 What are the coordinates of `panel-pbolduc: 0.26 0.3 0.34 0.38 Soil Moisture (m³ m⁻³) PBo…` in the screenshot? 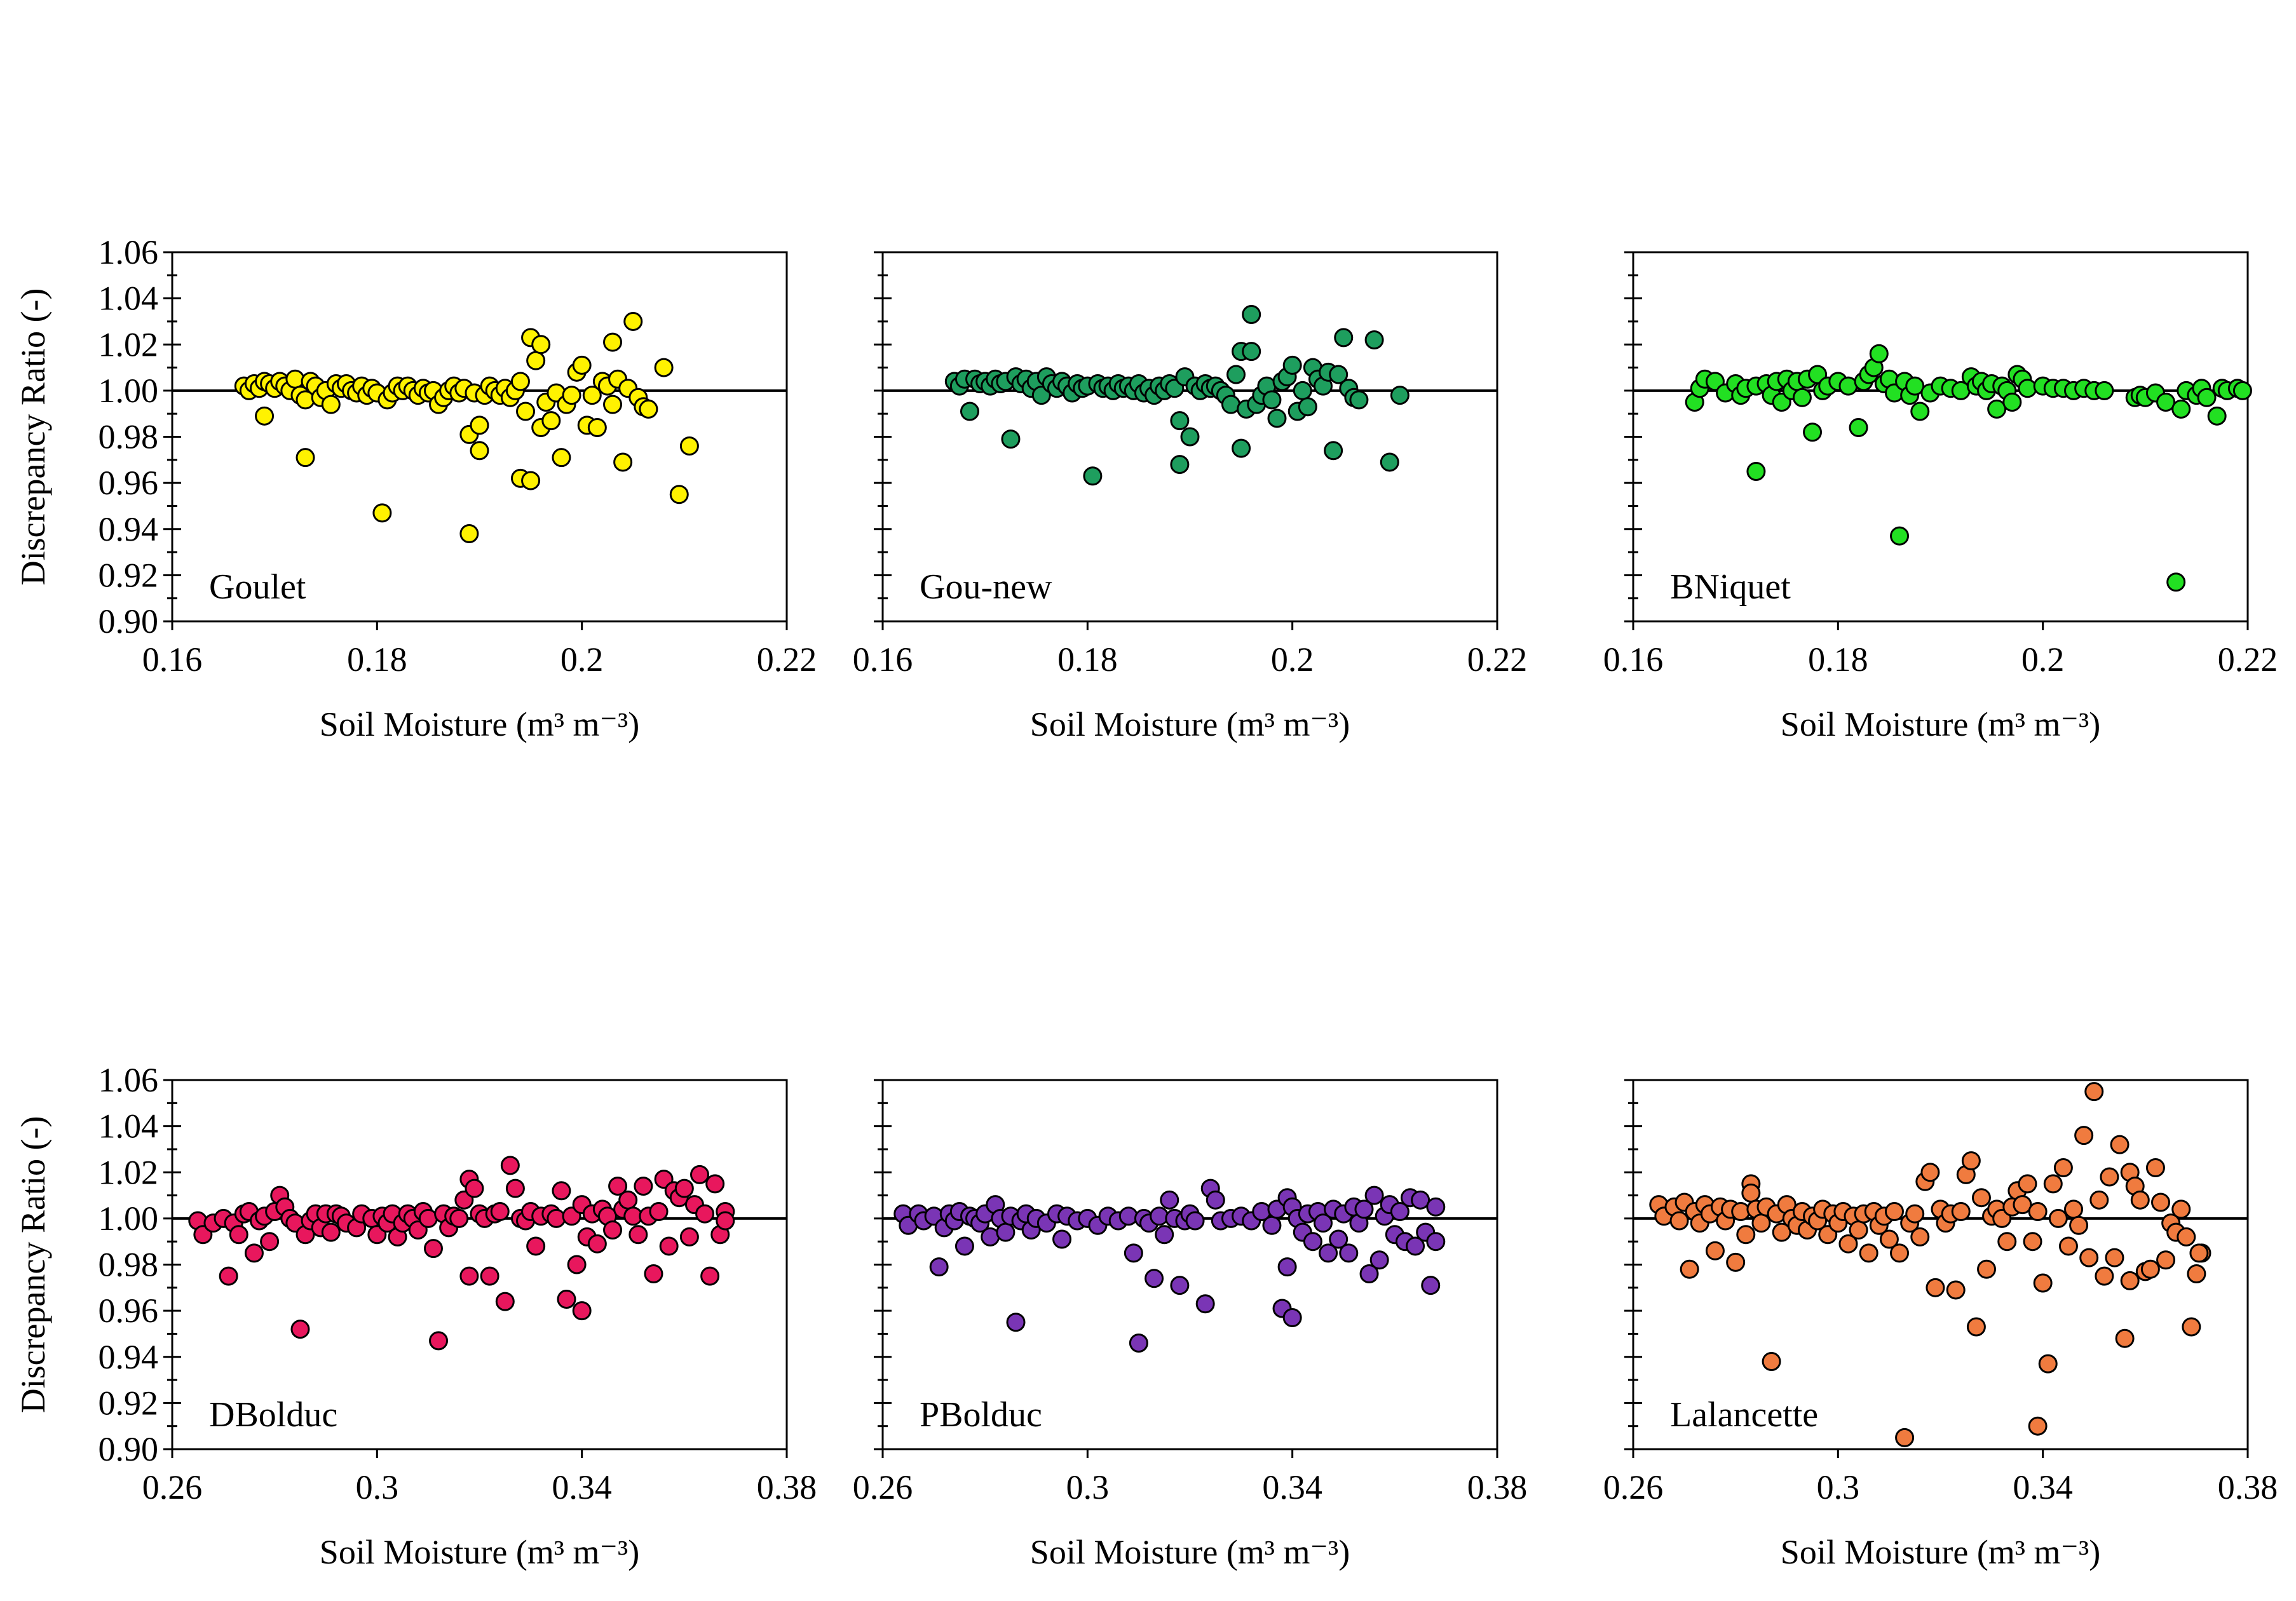 It's located at (1190, 1325).